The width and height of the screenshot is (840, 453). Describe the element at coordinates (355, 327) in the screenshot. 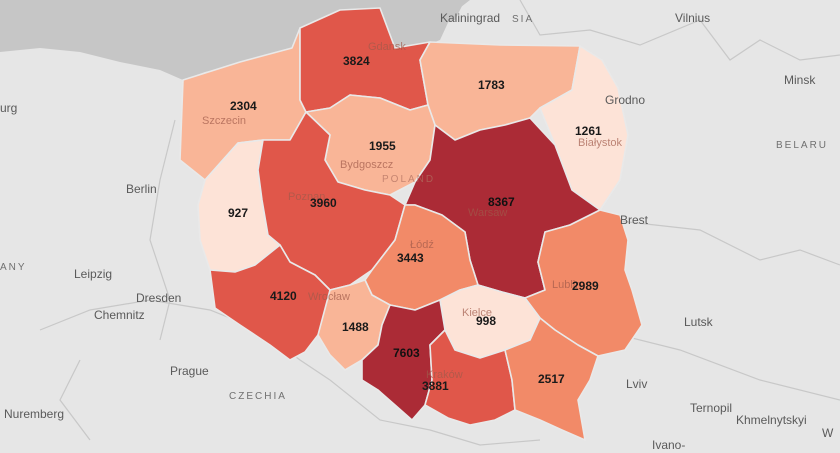

I see `value-label-opolskie: 1488` at that location.